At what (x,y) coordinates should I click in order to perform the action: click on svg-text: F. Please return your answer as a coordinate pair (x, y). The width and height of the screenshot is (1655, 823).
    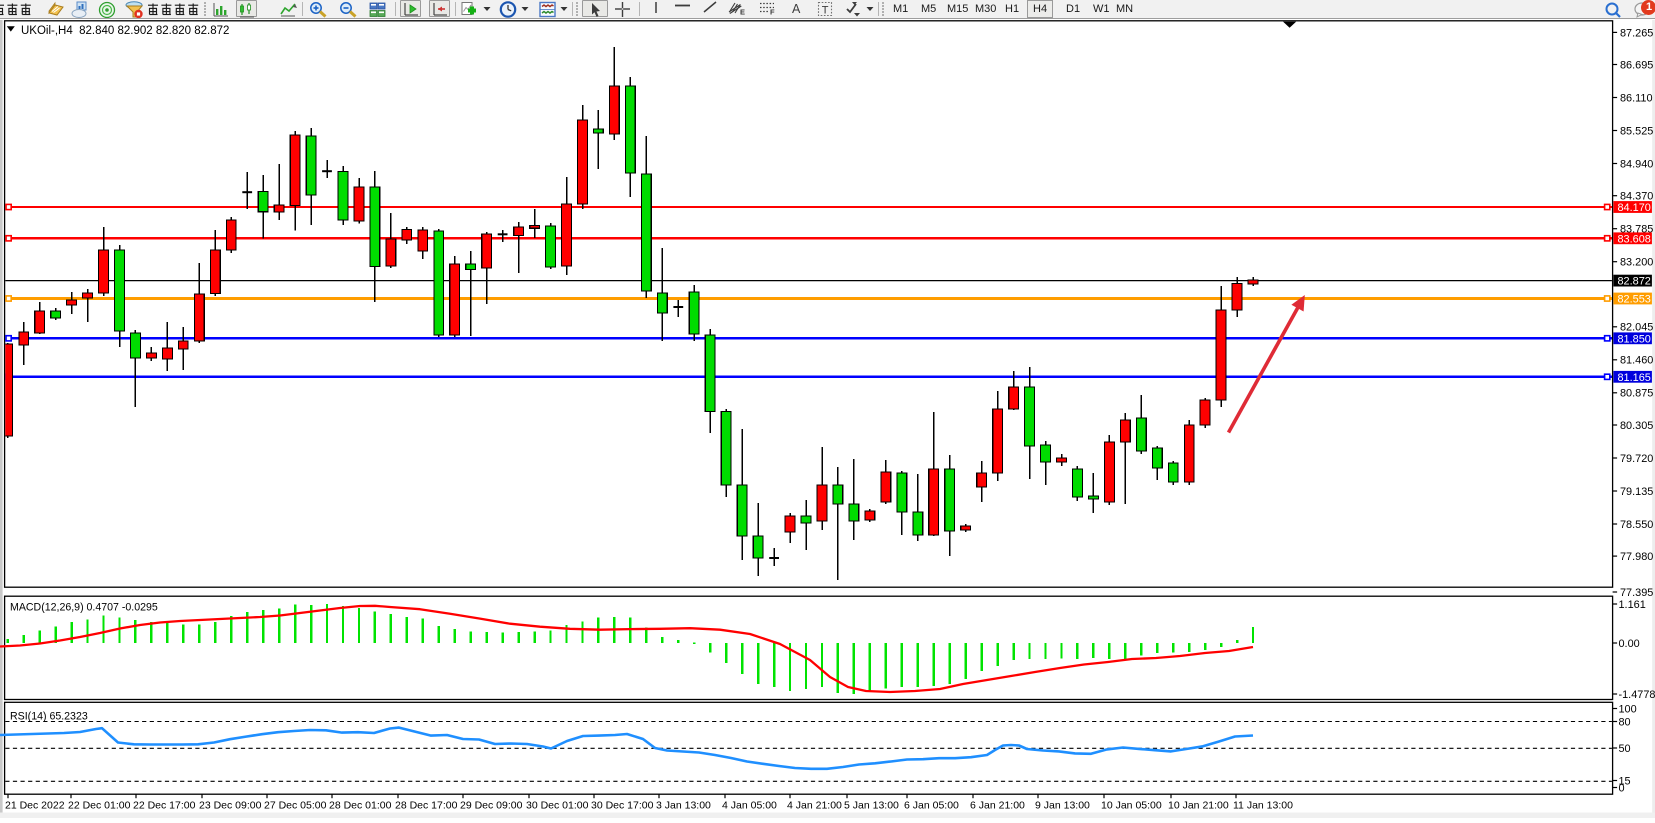
    Looking at the image, I should click on (772, 12).